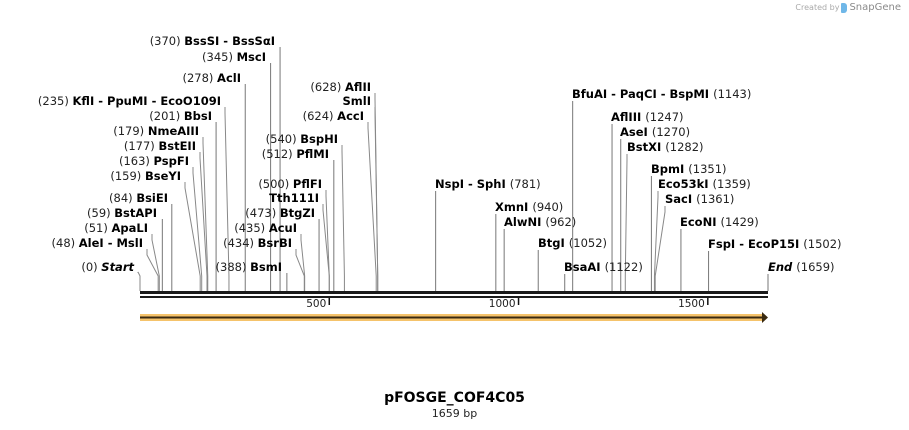 The width and height of the screenshot is (909, 430). Describe the element at coordinates (198, 116) in the screenshot. I see `enzyme-name: BbsI` at that location.